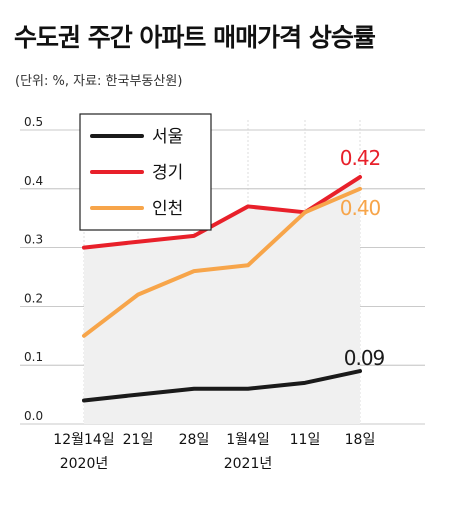 Image resolution: width=456 pixels, height=506 pixels. What do you see at coordinates (248, 464) in the screenshot?
I see `x-year-label: 2021년` at bounding box center [248, 464].